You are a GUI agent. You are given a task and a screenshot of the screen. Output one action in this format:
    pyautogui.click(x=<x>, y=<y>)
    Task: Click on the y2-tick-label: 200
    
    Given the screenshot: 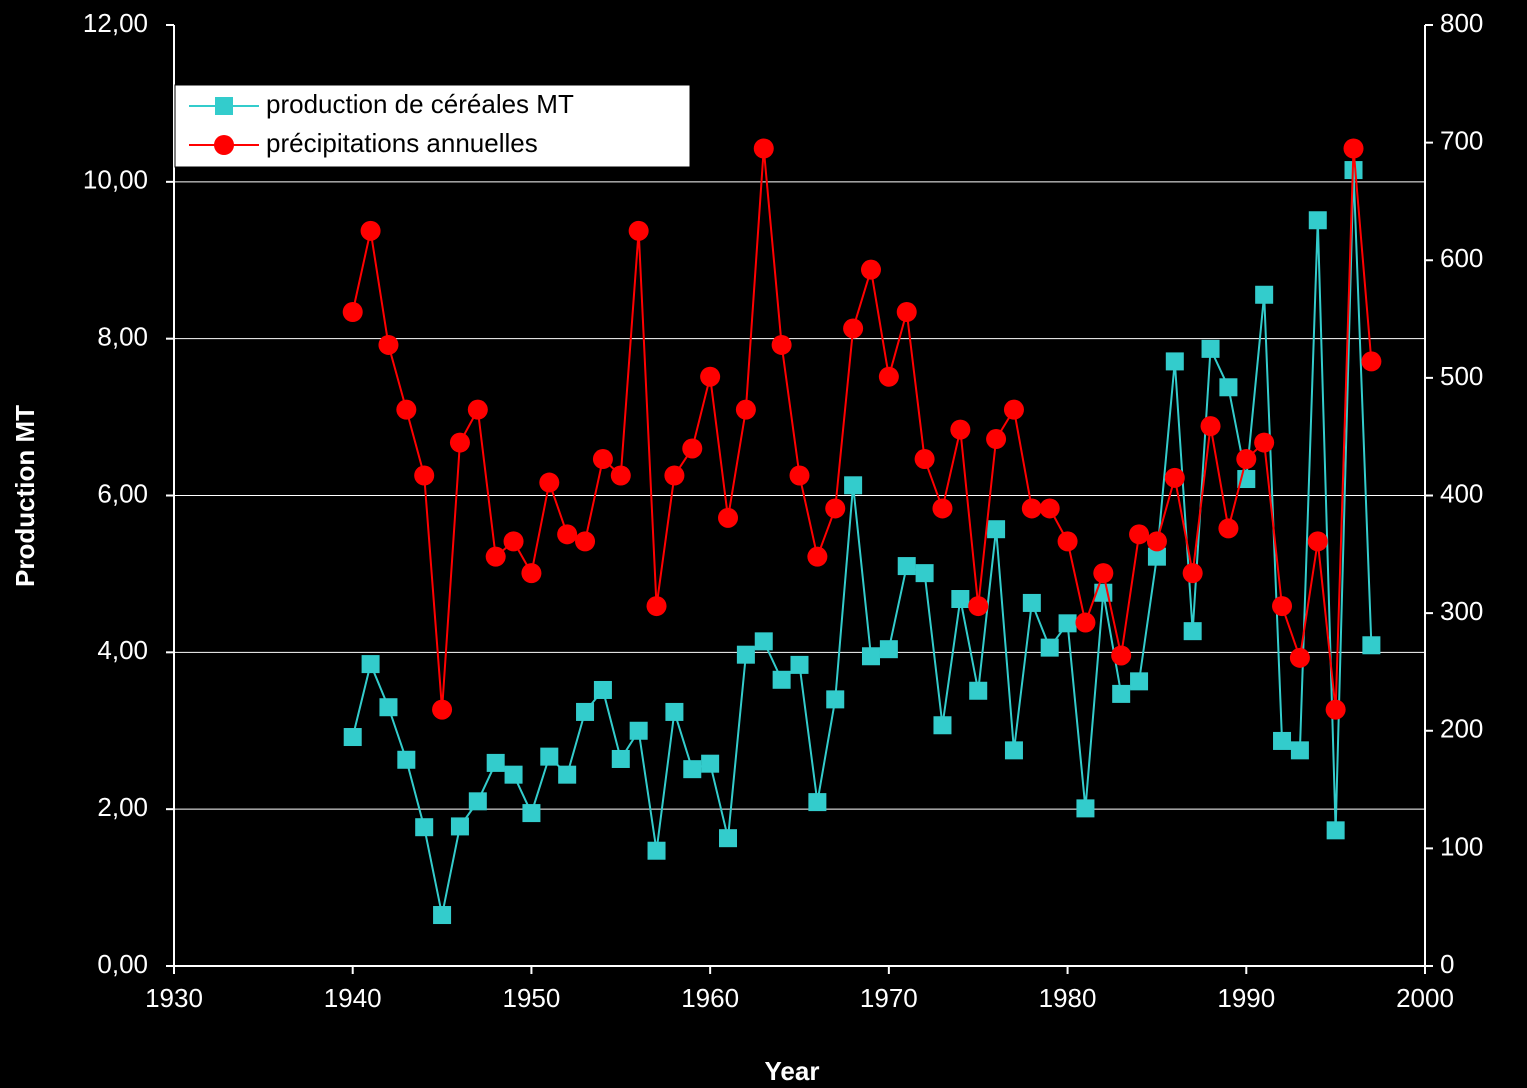 What is the action you would take?
    pyautogui.click(x=1461, y=729)
    